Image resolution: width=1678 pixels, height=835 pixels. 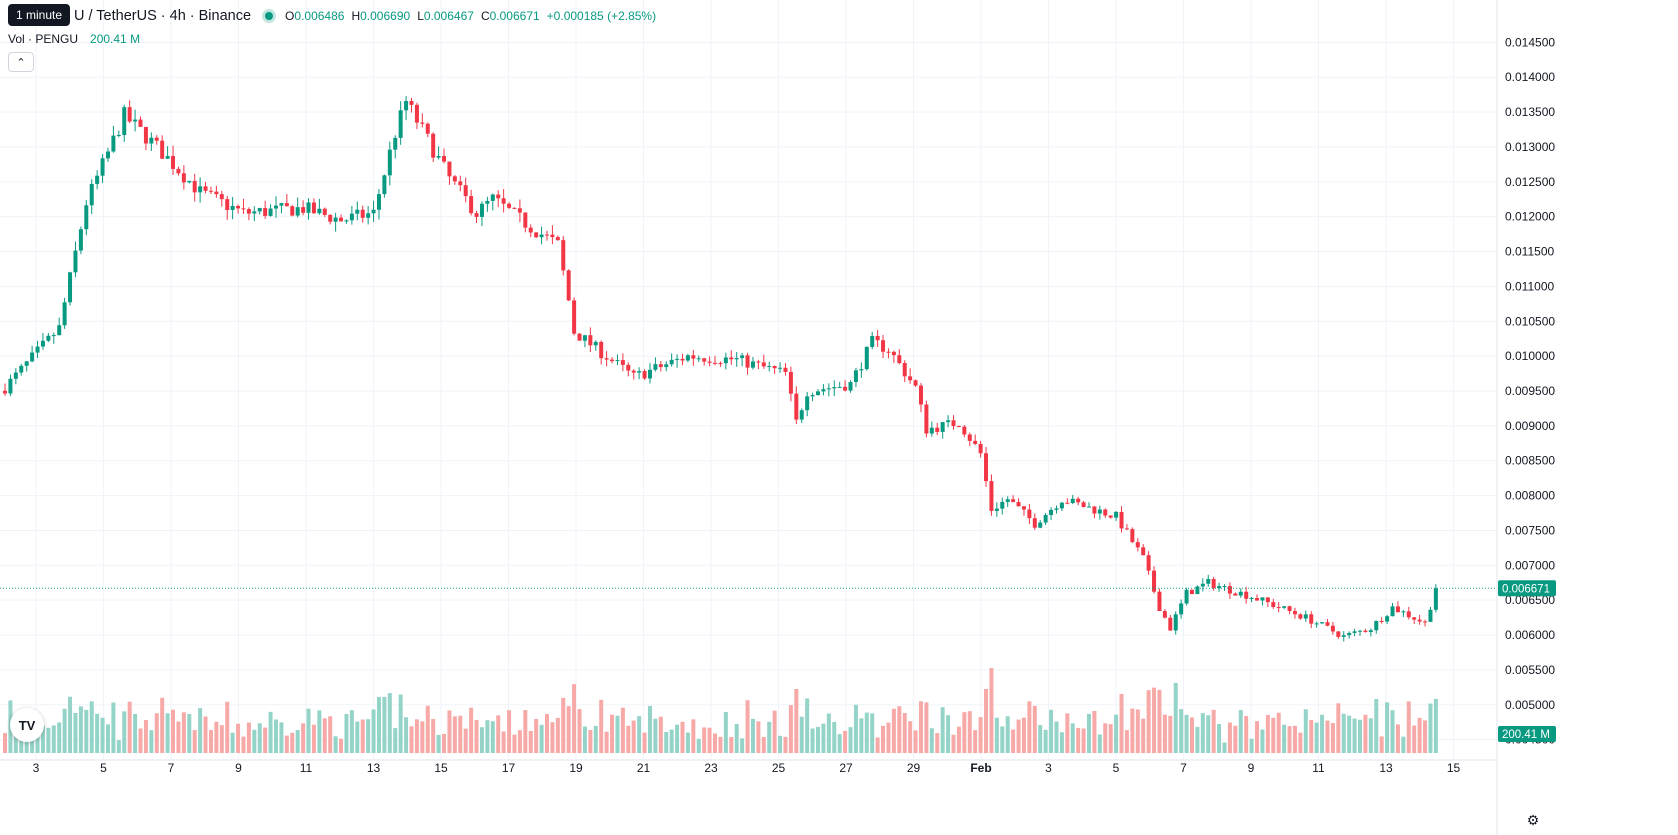 I want to click on y-tick-label: 0.005500, so click(x=1530, y=670).